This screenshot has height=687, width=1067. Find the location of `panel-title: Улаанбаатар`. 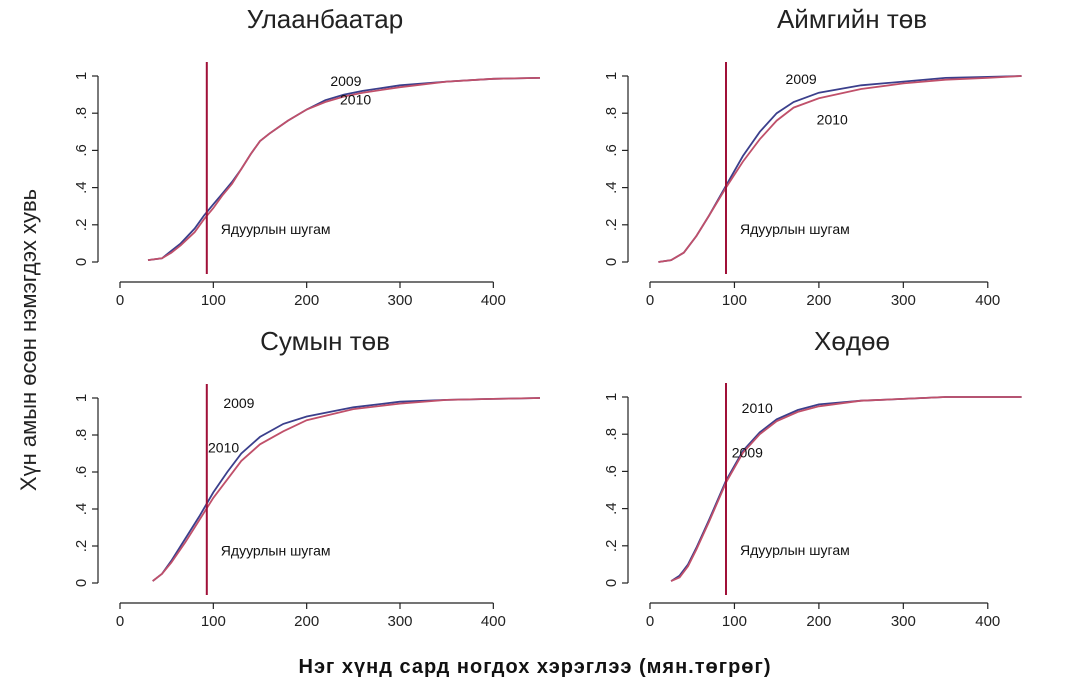

panel-title: Улаанбаатар is located at coordinates (325, 19).